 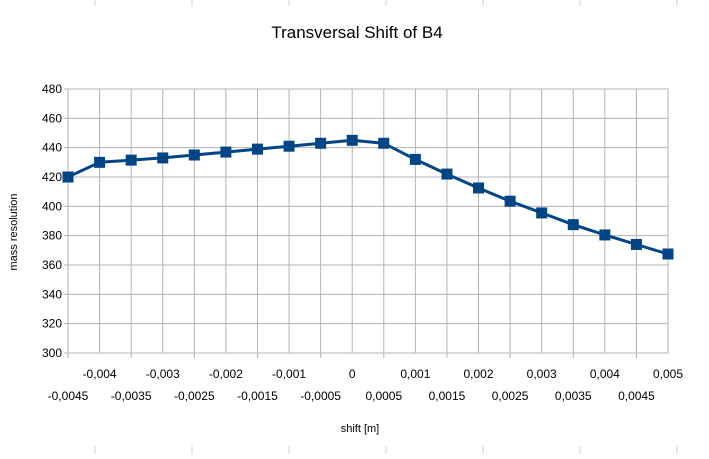 I want to click on x-axis-title: shift [m], so click(x=360, y=429).